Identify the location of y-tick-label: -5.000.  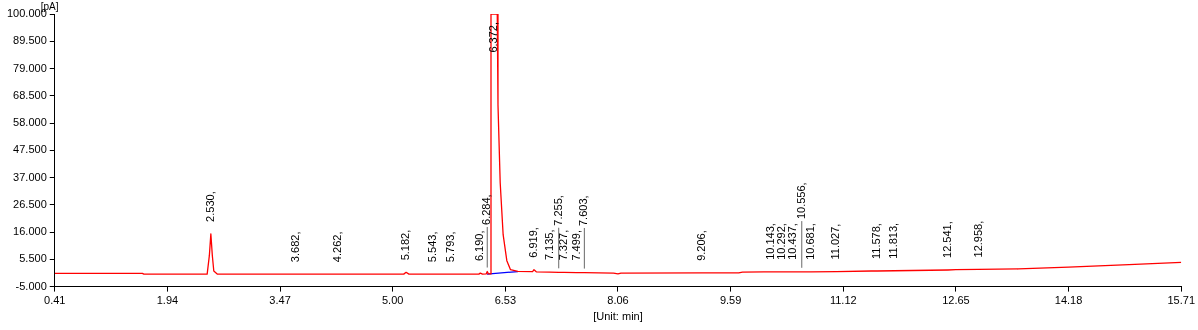
(31, 285).